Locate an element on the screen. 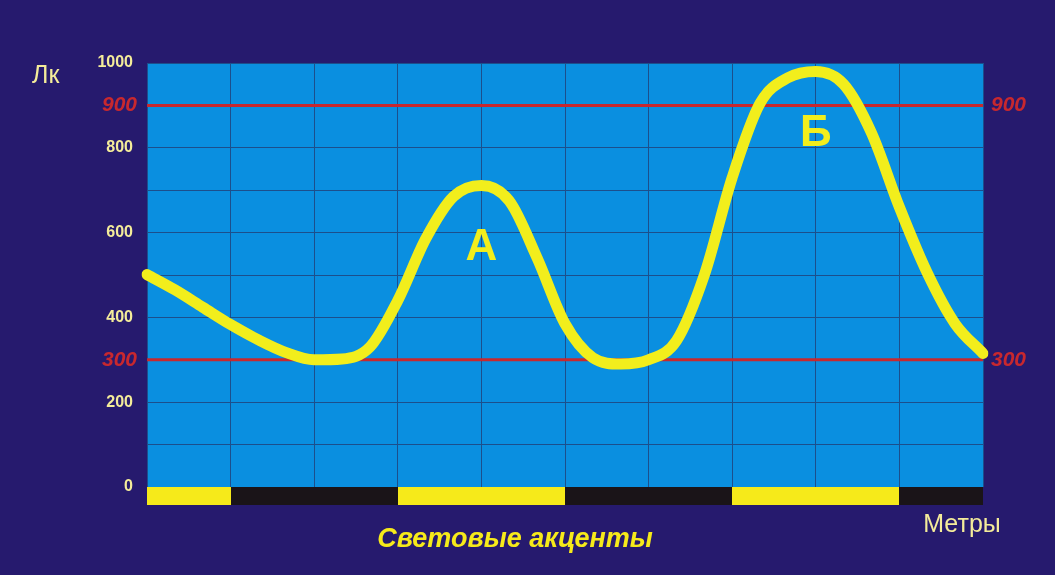 The height and width of the screenshot is (575, 1055). text: Световые акценты is located at coordinates (515, 538).